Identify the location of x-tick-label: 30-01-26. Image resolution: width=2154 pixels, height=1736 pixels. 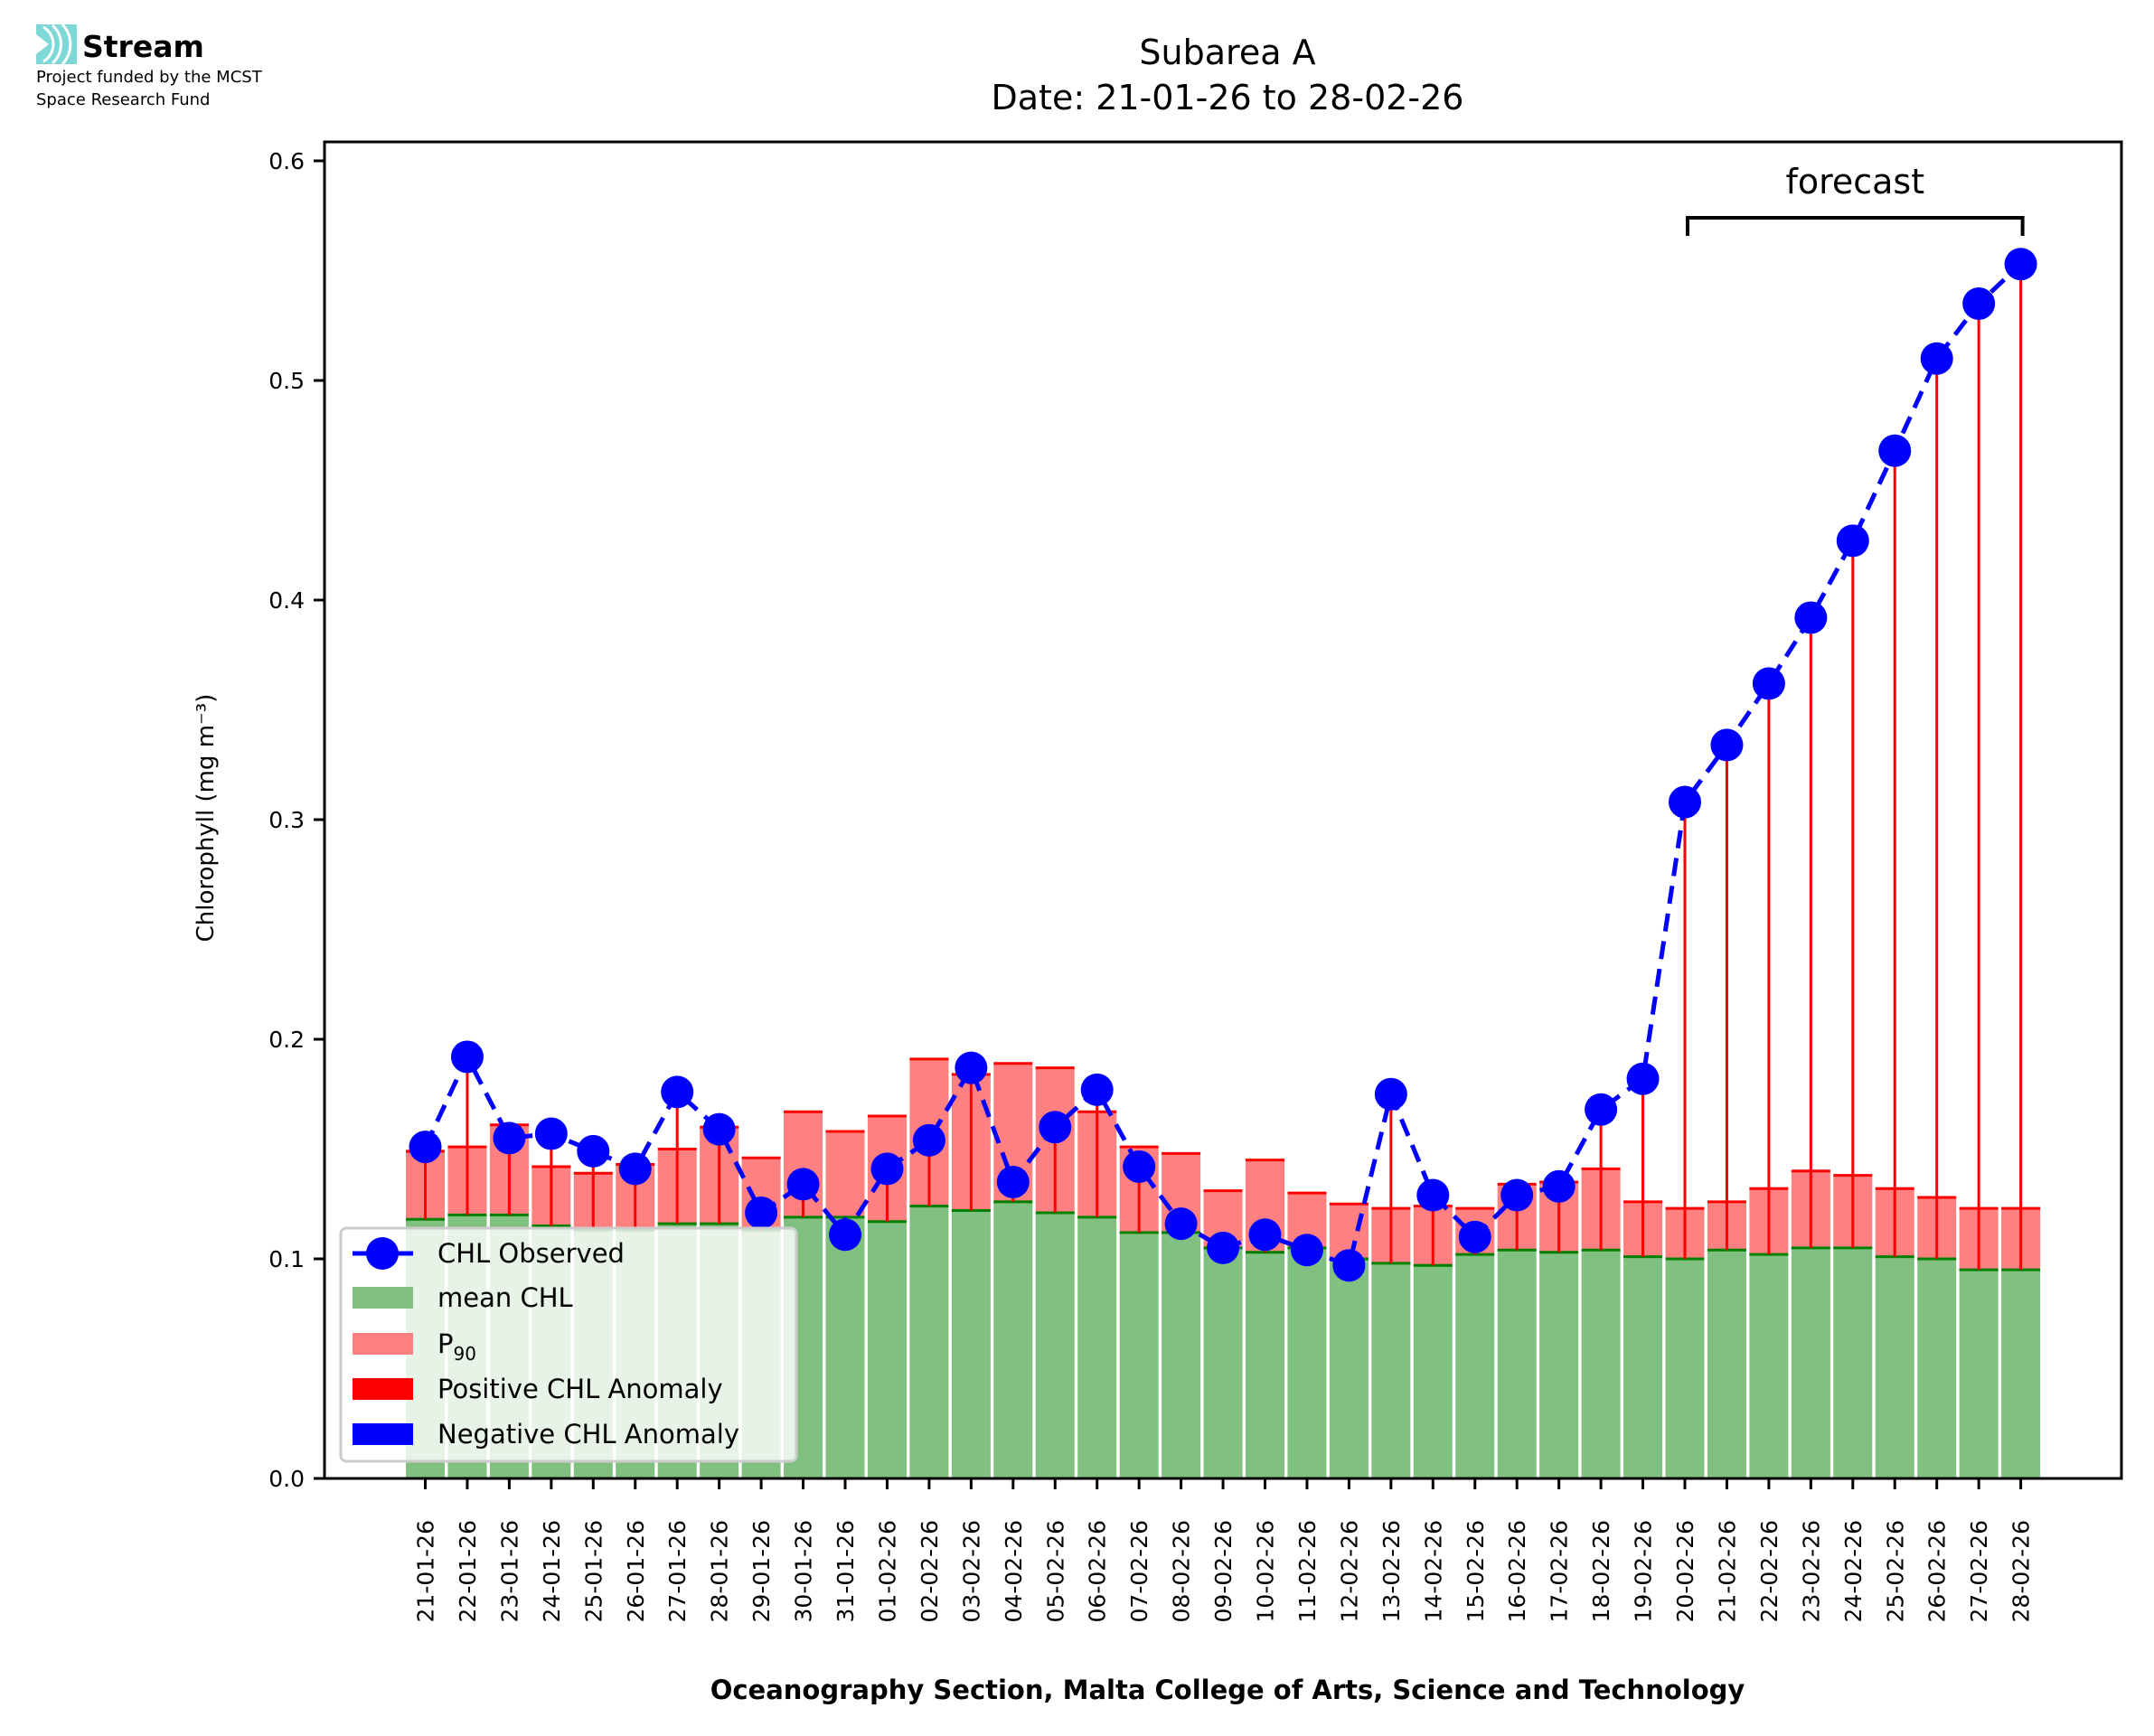
(804, 1571).